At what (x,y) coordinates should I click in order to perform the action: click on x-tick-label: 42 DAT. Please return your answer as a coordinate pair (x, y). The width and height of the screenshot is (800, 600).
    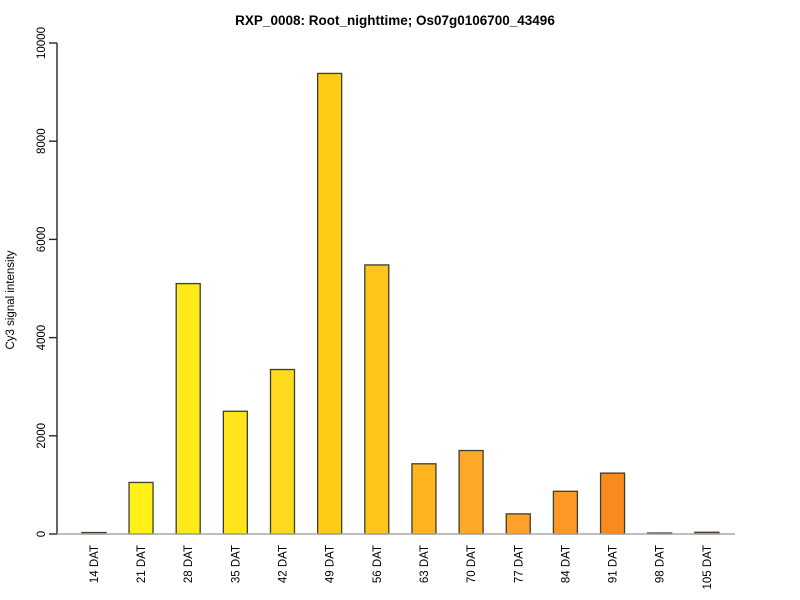
    Looking at the image, I should click on (284, 564).